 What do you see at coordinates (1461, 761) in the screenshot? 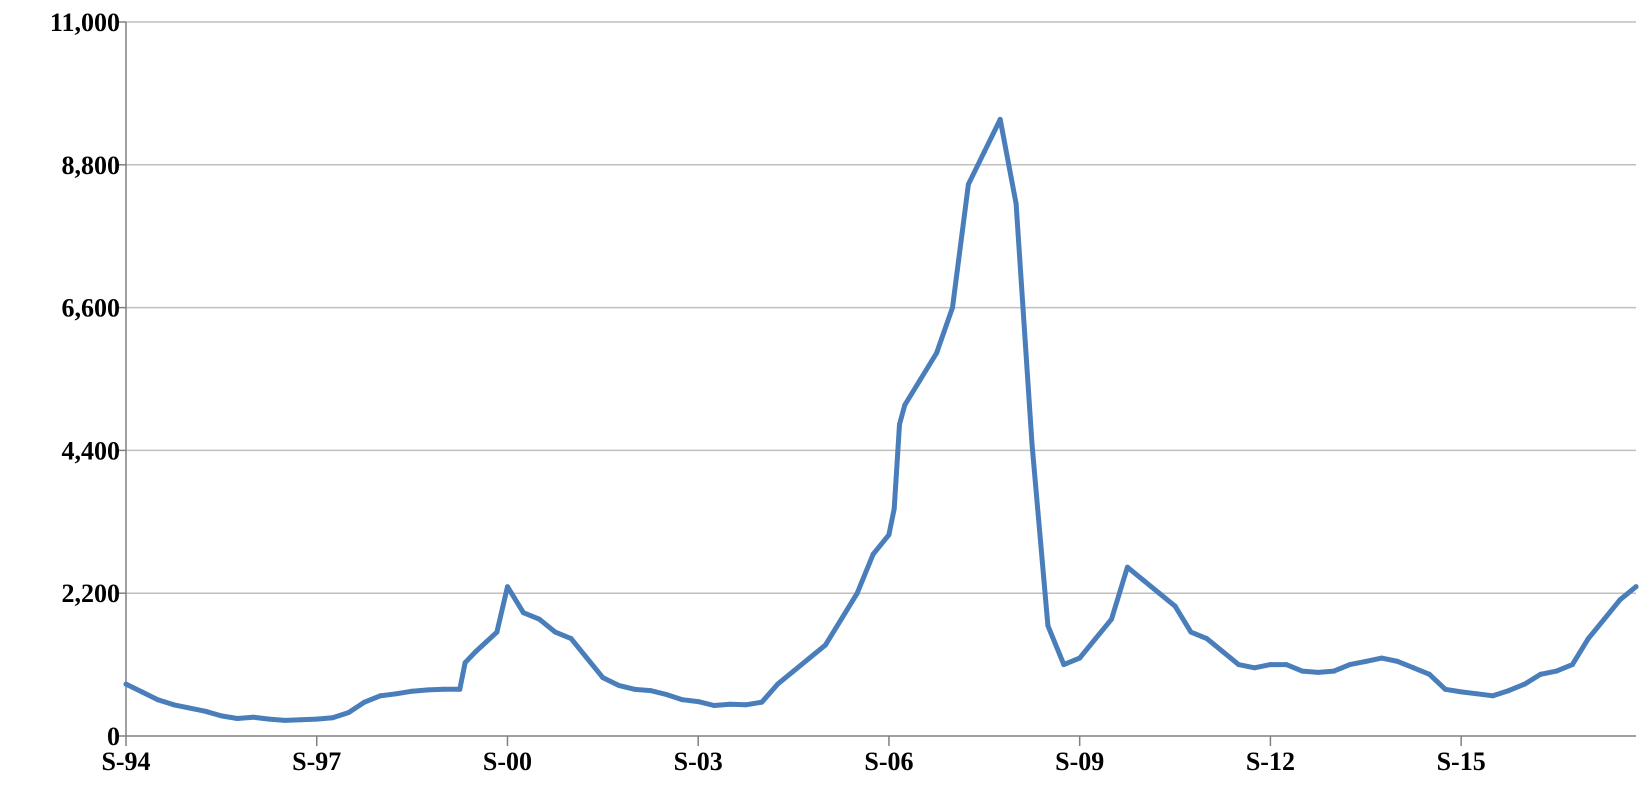
I see `x-tick-label: S-15` at bounding box center [1461, 761].